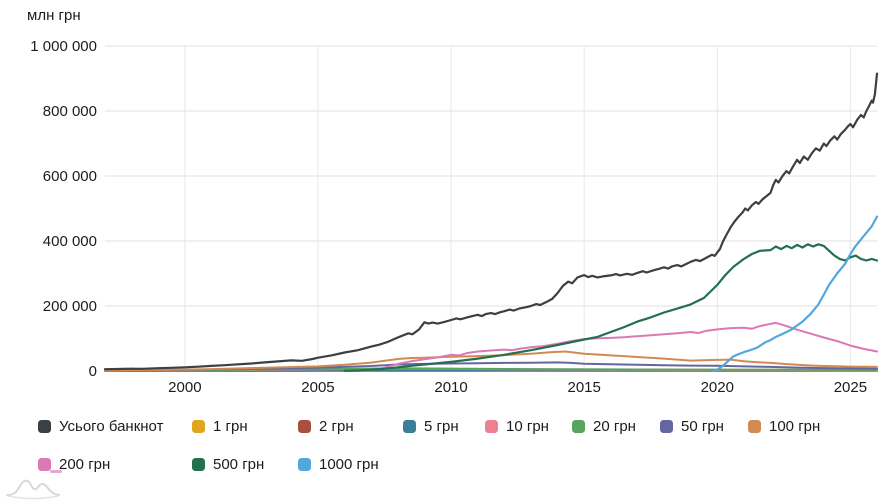 This screenshot has width=891, height=500. What do you see at coordinates (450, 387) in the screenshot?
I see `x-tick-label: 2010` at bounding box center [450, 387].